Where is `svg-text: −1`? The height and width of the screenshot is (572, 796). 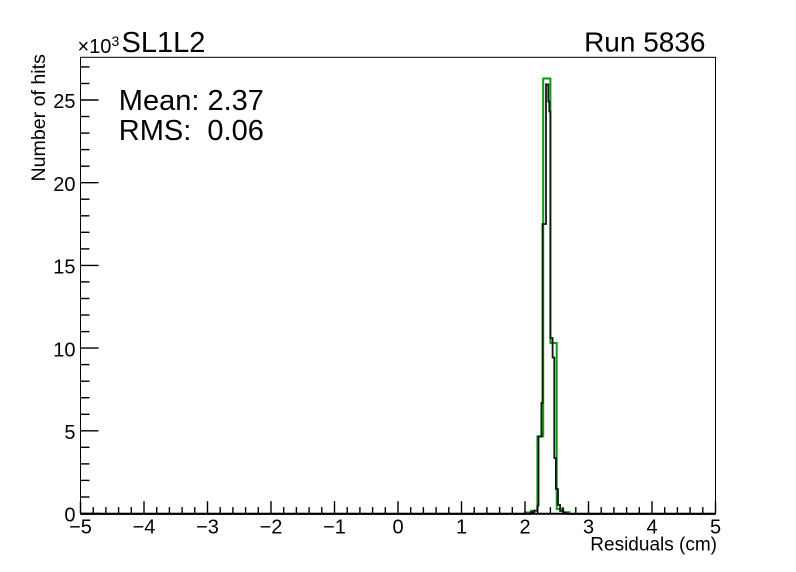
svg-text: −1 is located at coordinates (334, 528).